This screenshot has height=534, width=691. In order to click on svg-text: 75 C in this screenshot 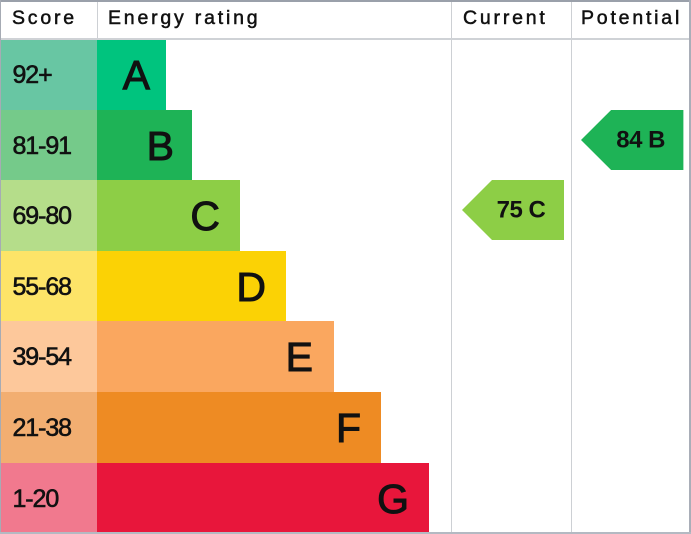, I will do `click(521, 210)`.